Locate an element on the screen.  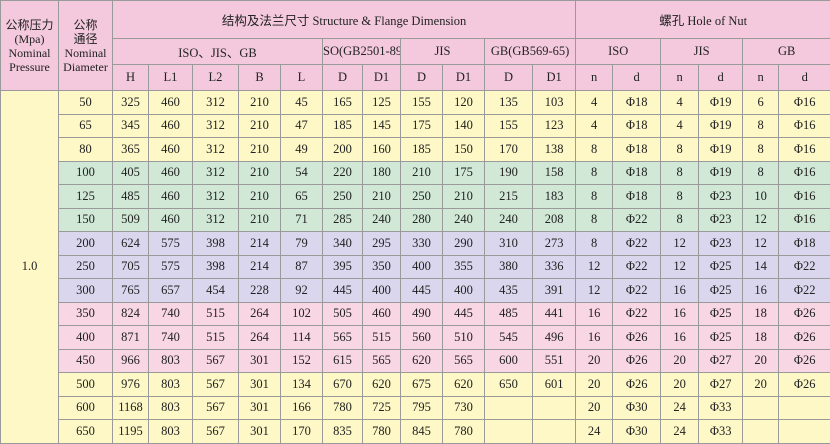
value-cell: 183 is located at coordinates (554, 197).